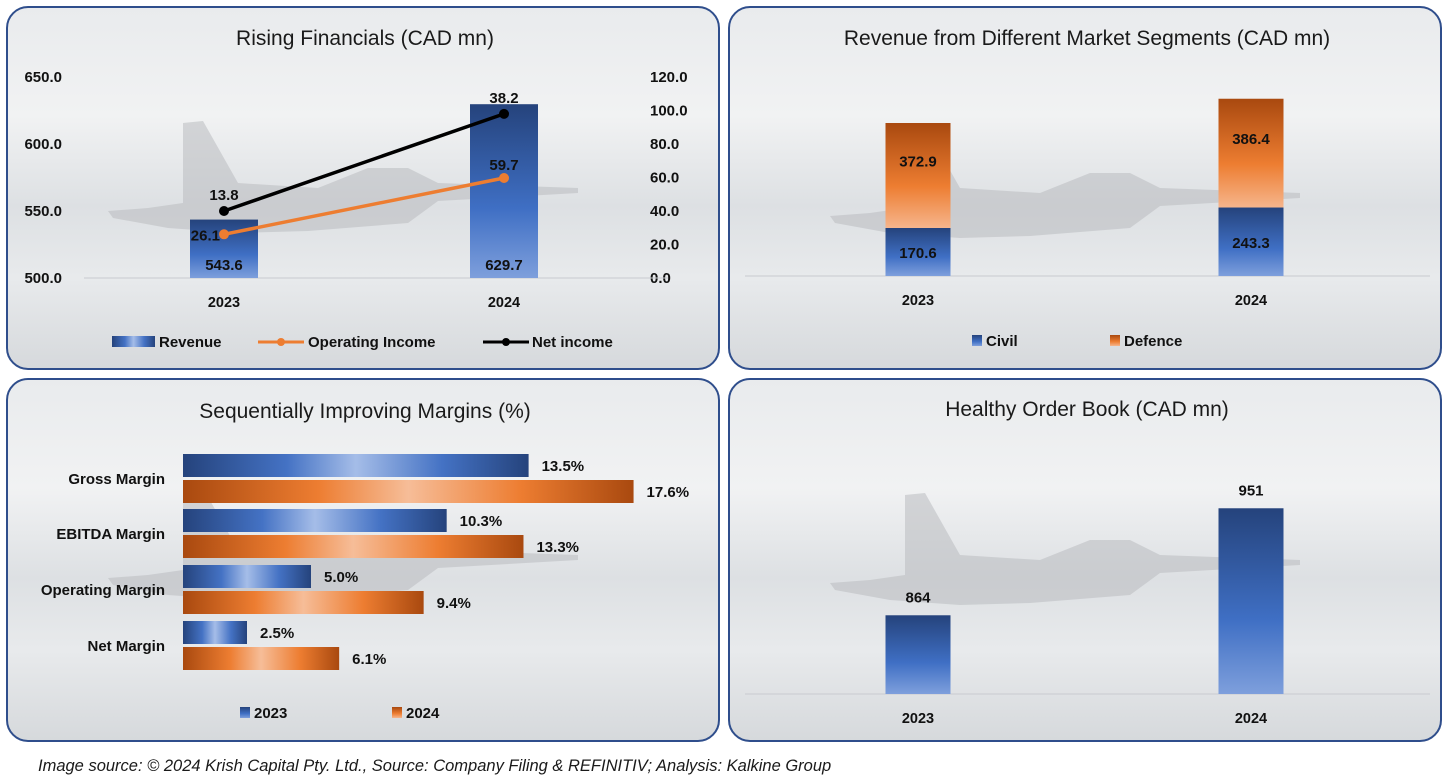  I want to click on data-label-operating-margin-2024: 9.4%, so click(454, 603).